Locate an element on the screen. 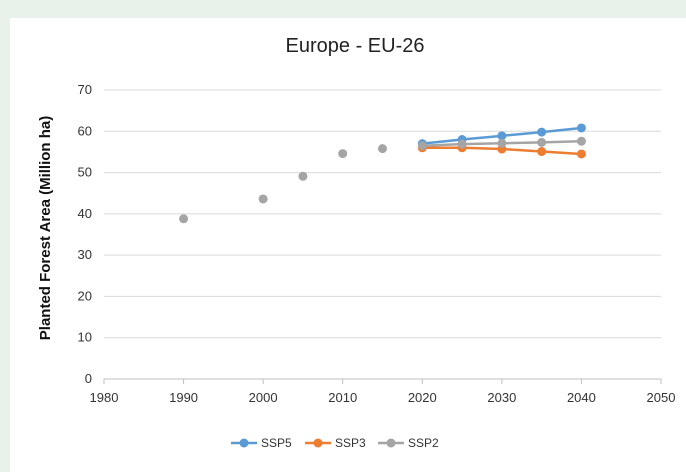  legend: SSP5 SSP3 SSP2 is located at coordinates (335, 443).